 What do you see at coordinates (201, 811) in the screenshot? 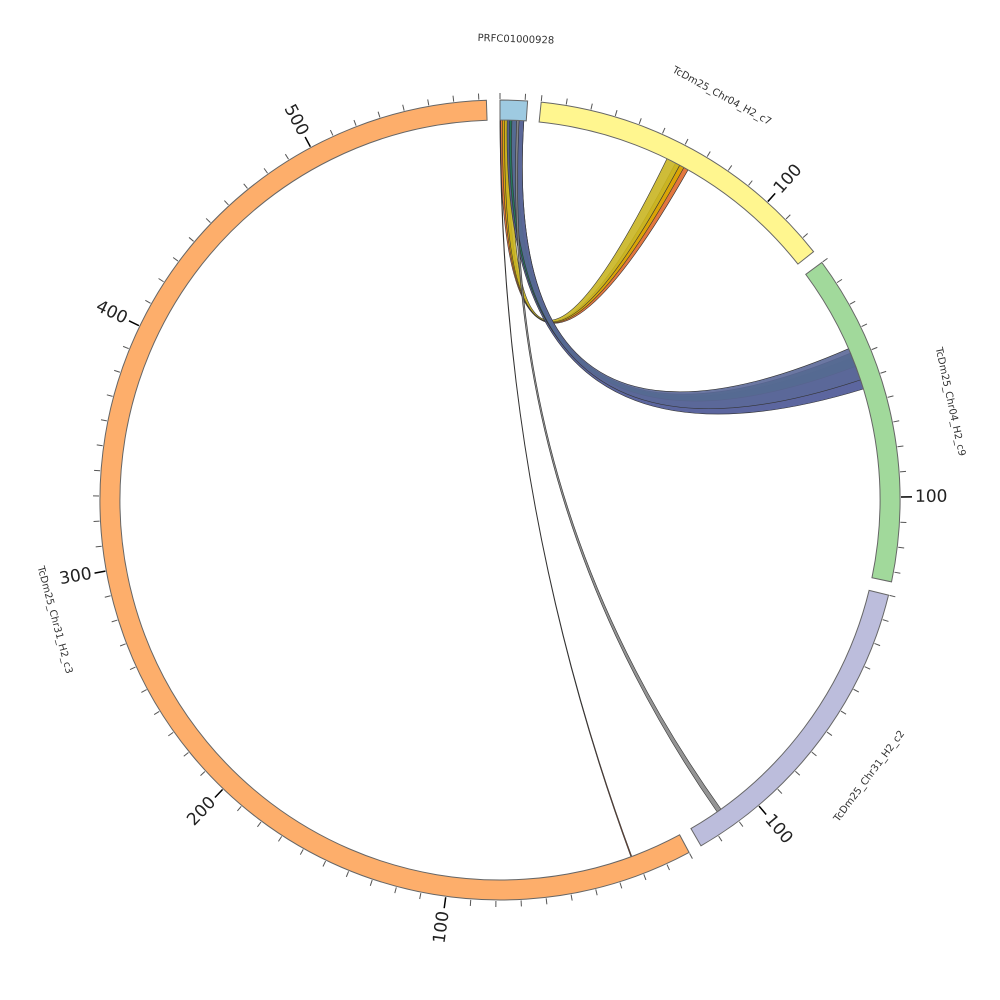
I see `tick-label: 200` at bounding box center [201, 811].